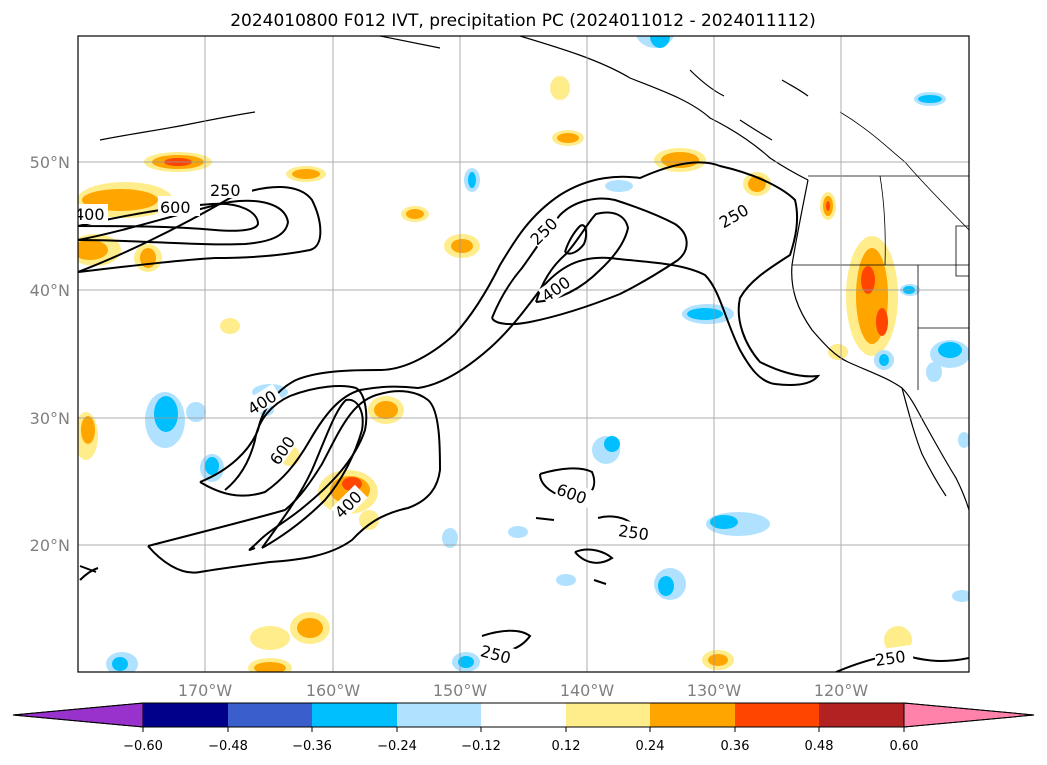 This screenshot has height=765, width=1047. What do you see at coordinates (650, 746) in the screenshot?
I see `colorbar-tick-label: 0.24` at bounding box center [650, 746].